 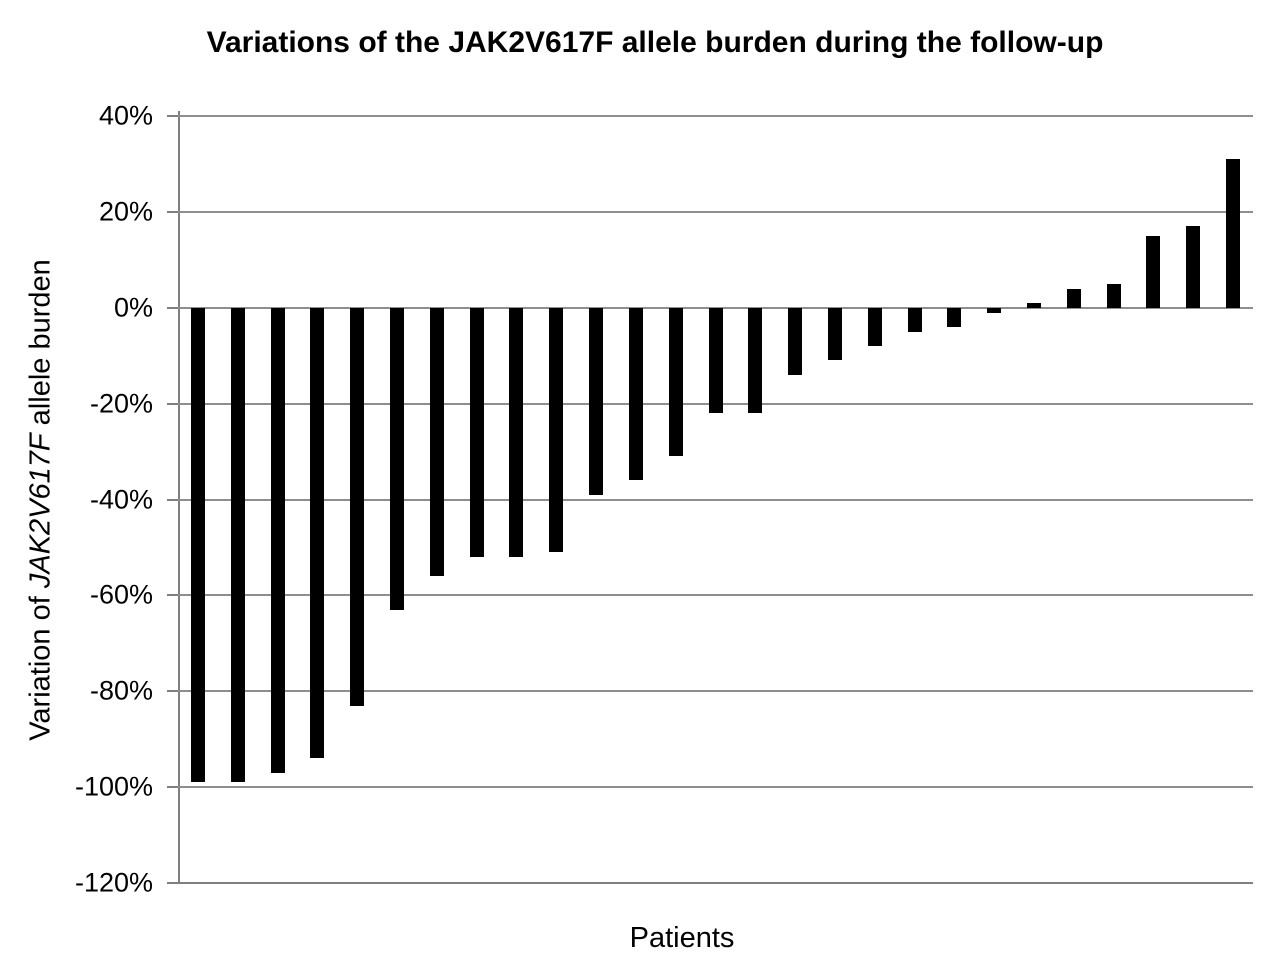 I want to click on y-tick-label: -120%, so click(x=113, y=882).